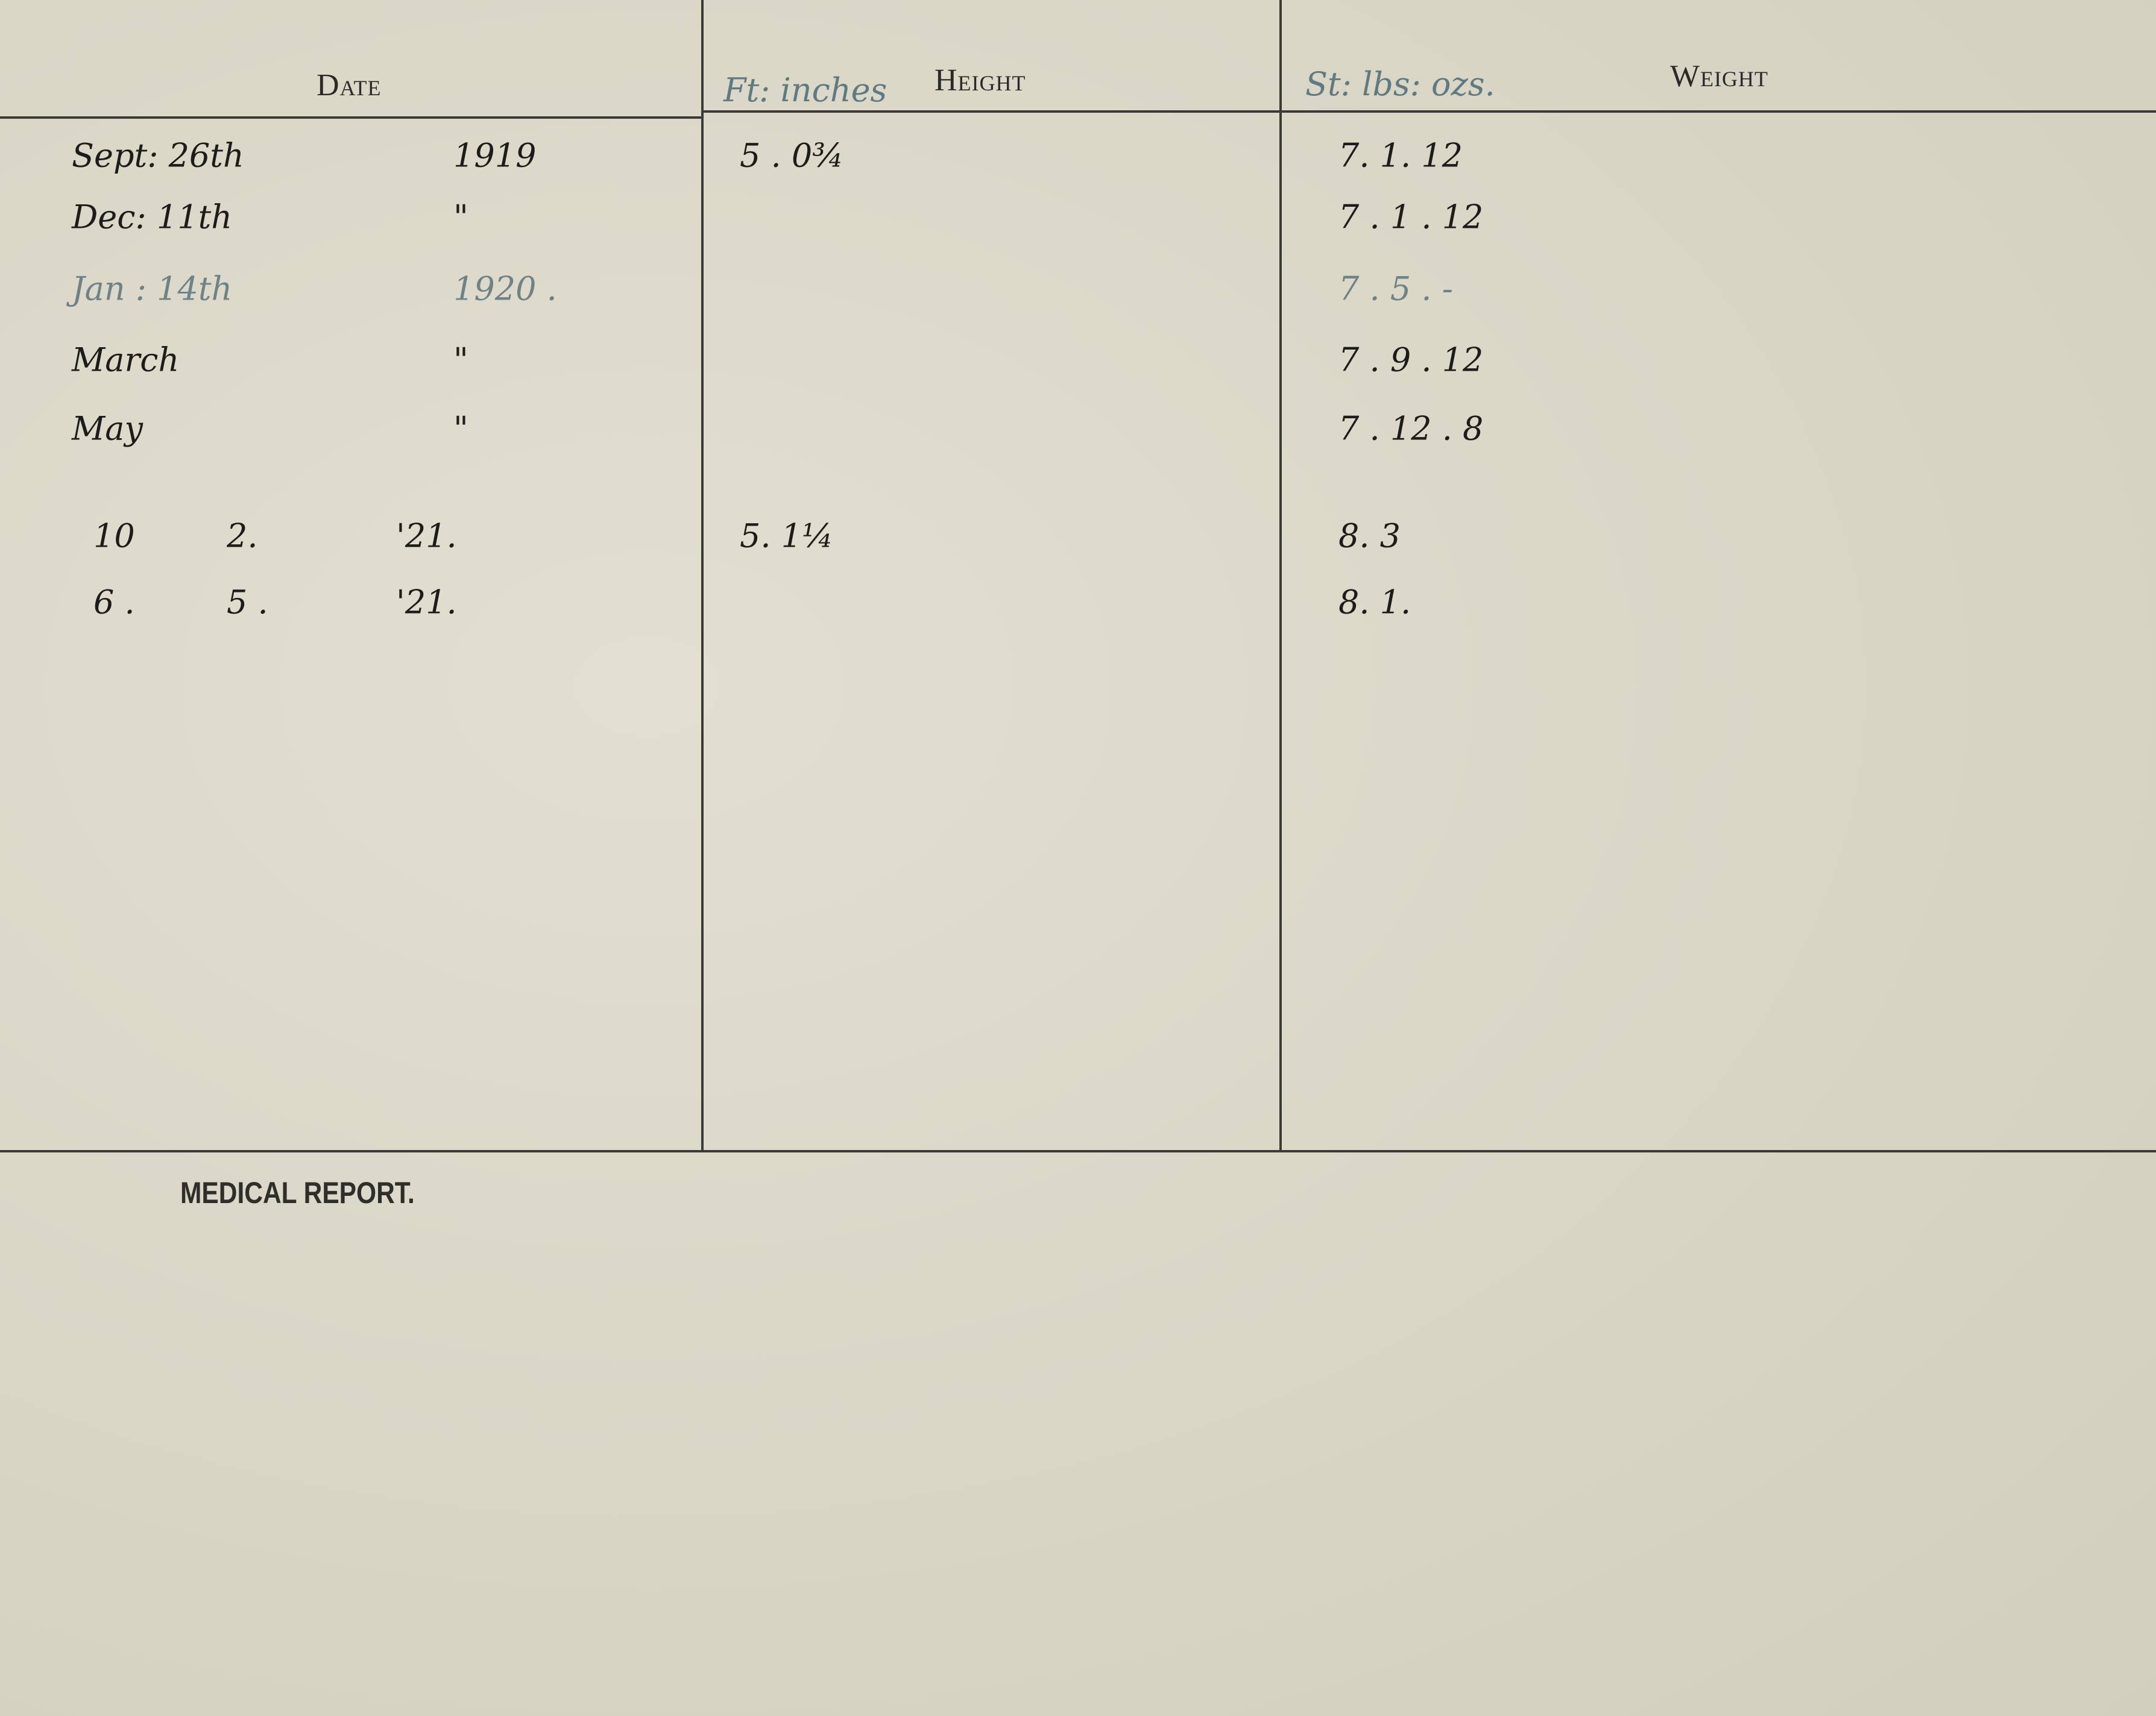 The height and width of the screenshot is (1716, 2156). What do you see at coordinates (1411, 360) in the screenshot?
I see `weight-value: 7 . 9 . 12` at bounding box center [1411, 360].